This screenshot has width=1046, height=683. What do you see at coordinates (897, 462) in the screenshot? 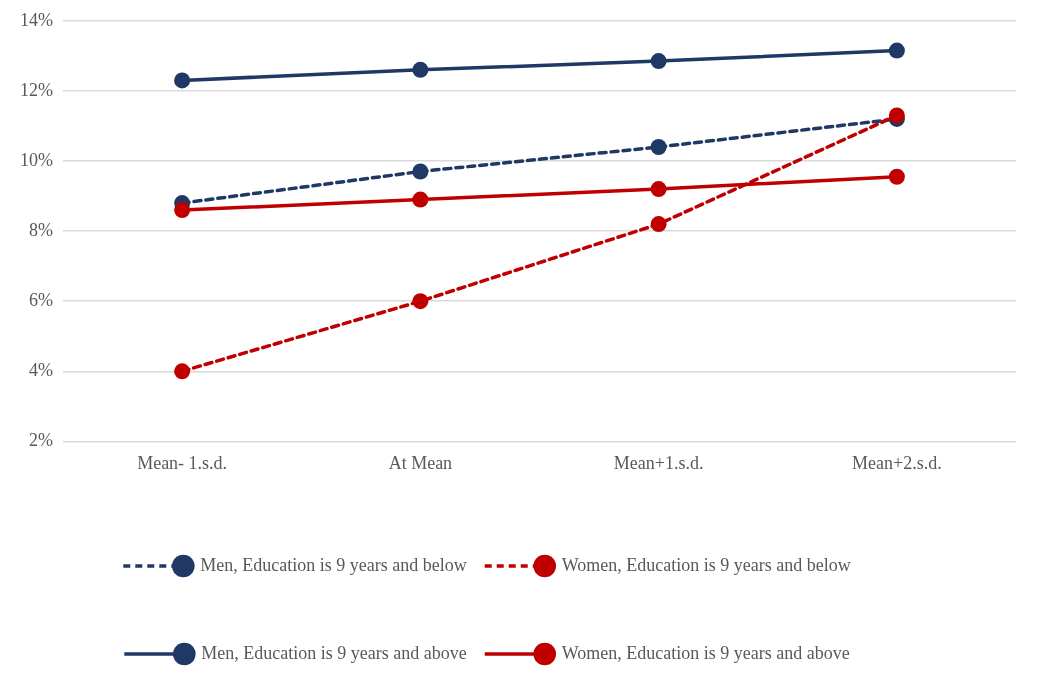
I see `x-tick-label: Mean+2.s.d.` at bounding box center [897, 462].